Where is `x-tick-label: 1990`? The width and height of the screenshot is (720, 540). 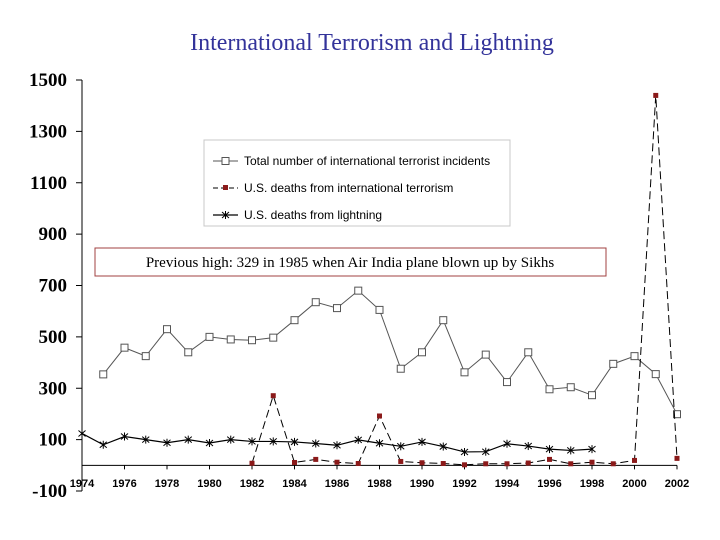
x-tick-label: 1990 is located at coordinates (422, 484).